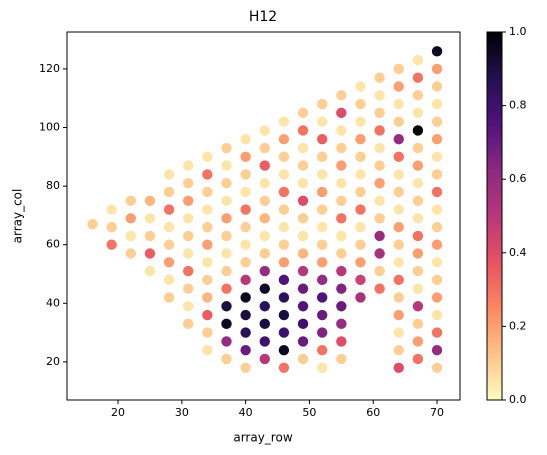  What do you see at coordinates (518, 252) in the screenshot?
I see `colorbar-tick-label: 0.4` at bounding box center [518, 252].